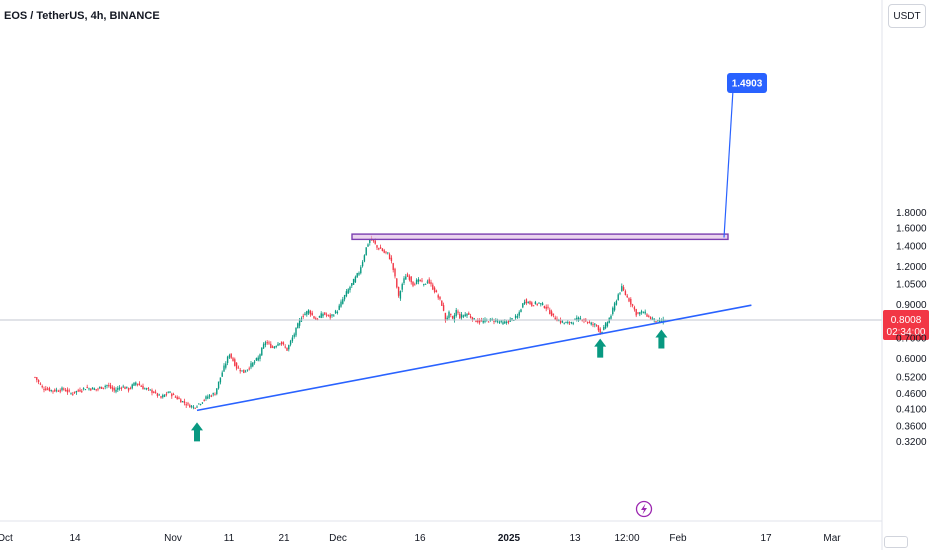 This screenshot has width=932, height=550. Describe the element at coordinates (728, 163) in the screenshot. I see `target-label-leader` at that location.